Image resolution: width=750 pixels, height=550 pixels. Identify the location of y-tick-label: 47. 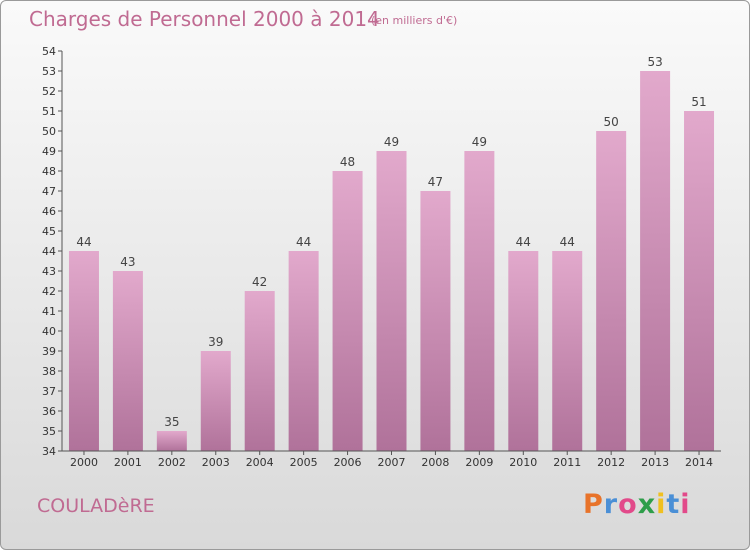
(49, 191).